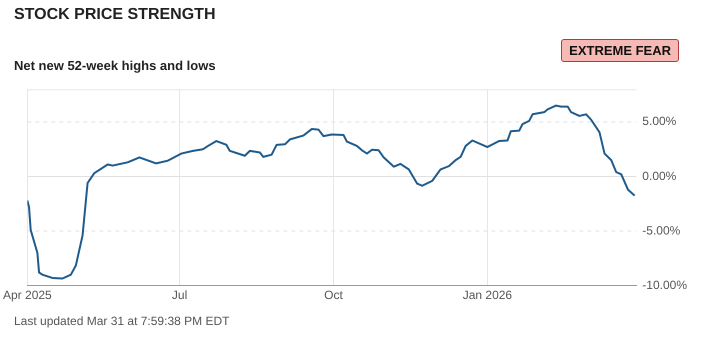 The height and width of the screenshot is (344, 701). I want to click on x-tick-label: Jan 2026, so click(487, 295).